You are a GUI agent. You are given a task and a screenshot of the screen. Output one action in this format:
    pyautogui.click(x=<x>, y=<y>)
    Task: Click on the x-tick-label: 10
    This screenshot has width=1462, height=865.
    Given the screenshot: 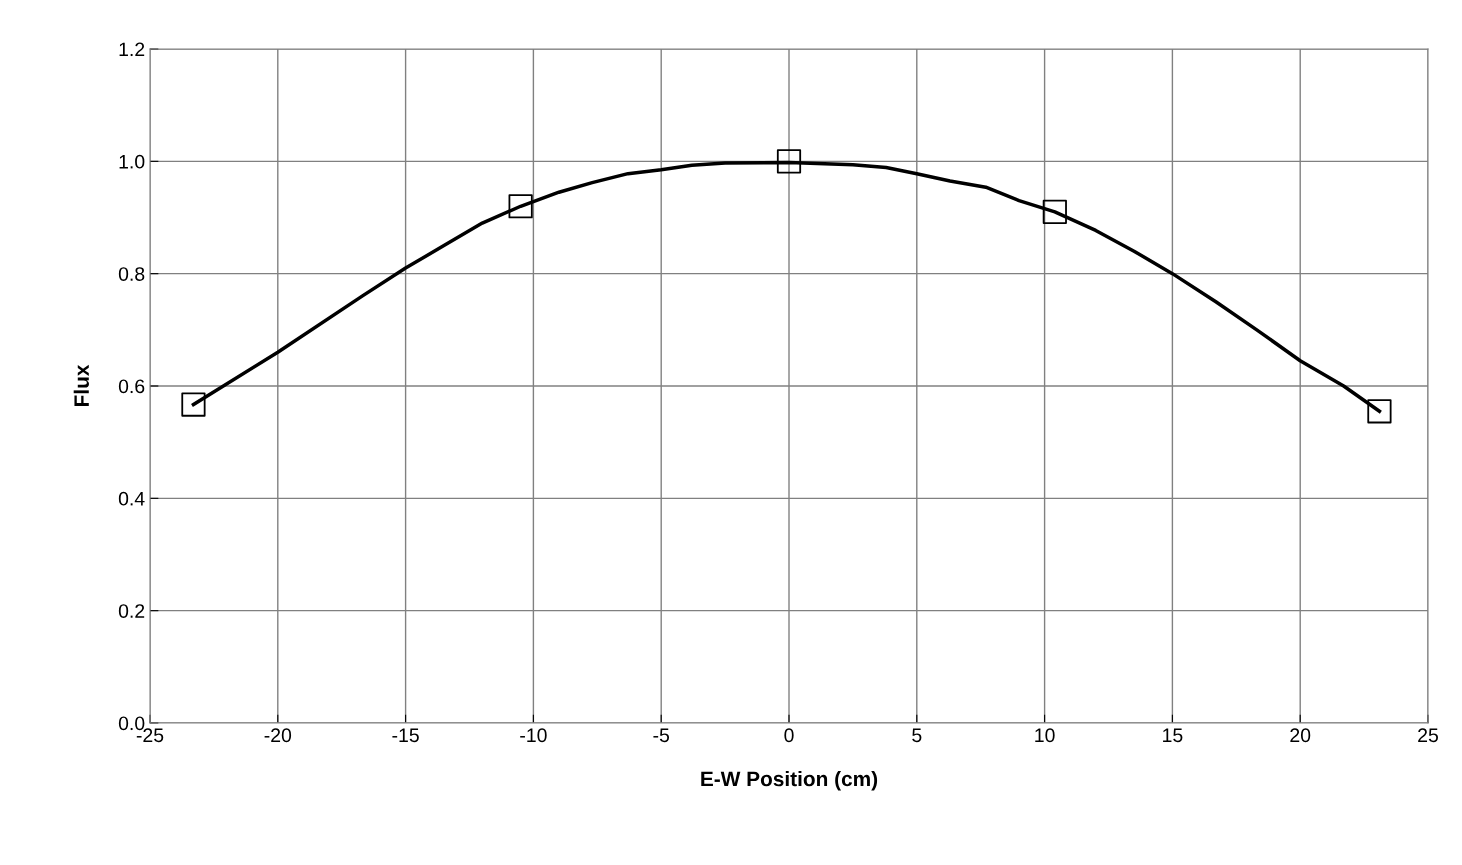 What is the action you would take?
    pyautogui.click(x=1045, y=735)
    